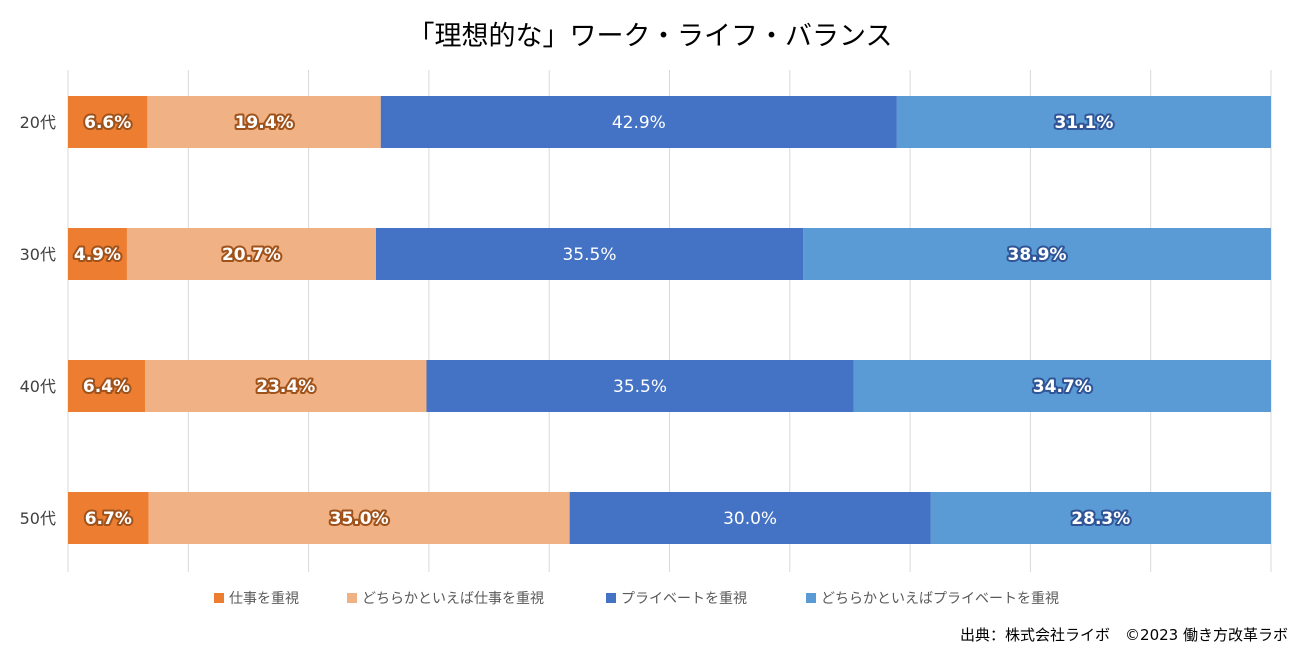 The height and width of the screenshot is (650, 1300). I want to click on legend-item: プライベートを重視, so click(676, 599).